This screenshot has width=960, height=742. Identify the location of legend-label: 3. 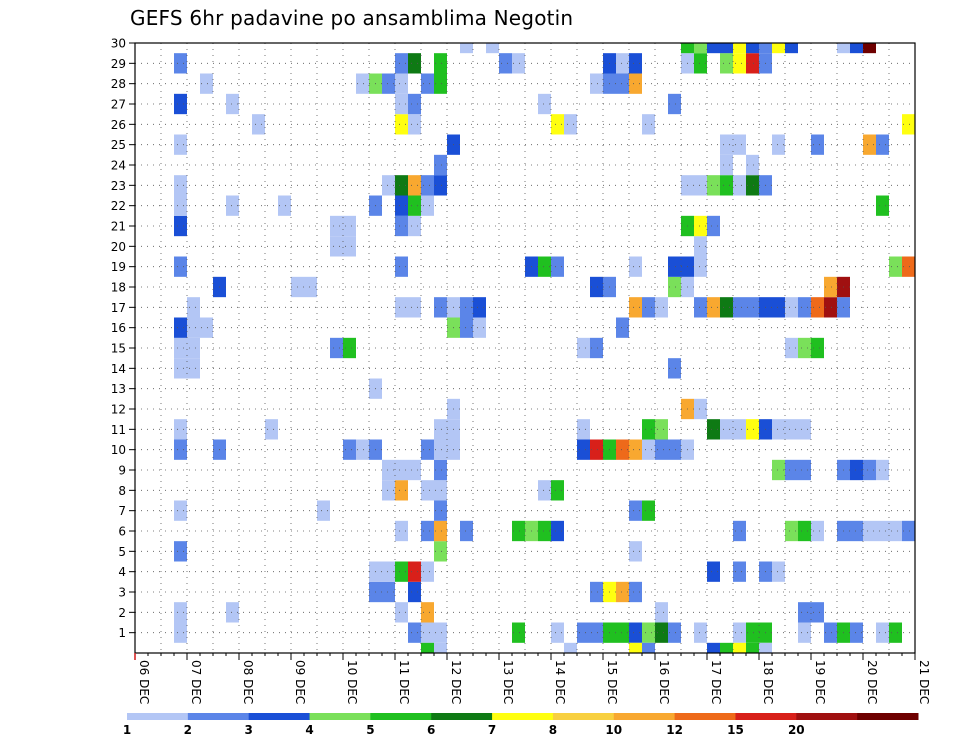
(249, 730).